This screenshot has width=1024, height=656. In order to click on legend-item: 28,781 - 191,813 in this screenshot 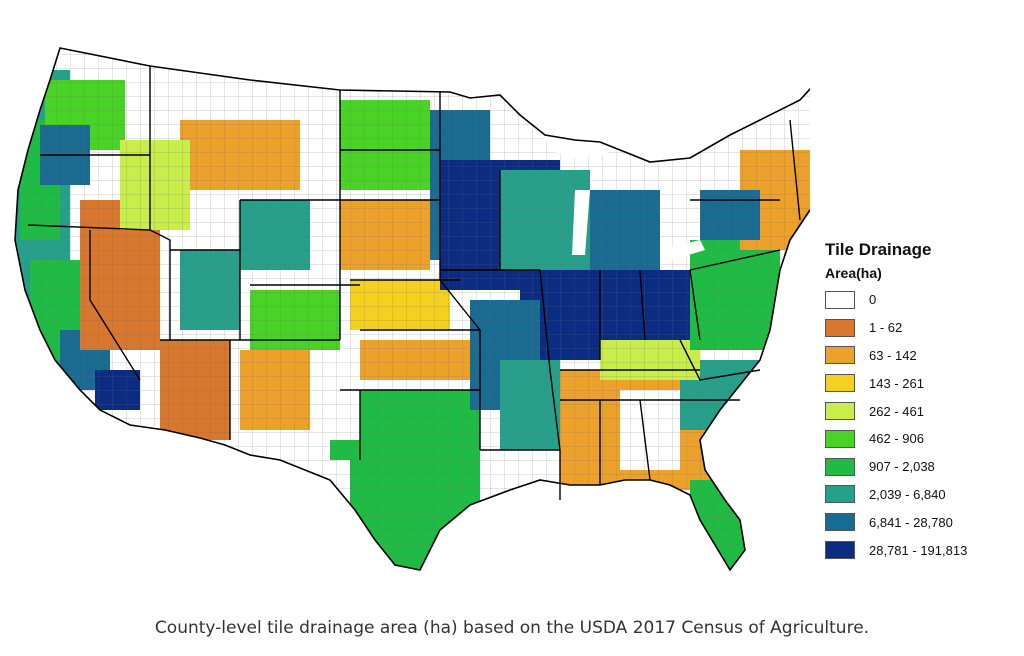, I will do `click(920, 550)`.